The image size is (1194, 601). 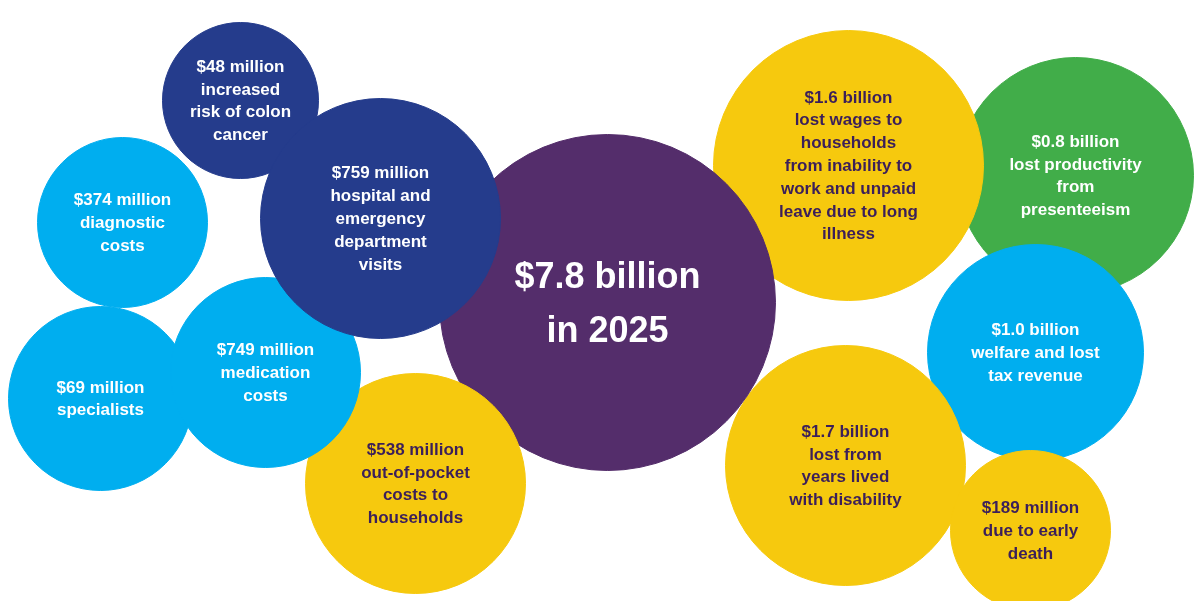 What do you see at coordinates (265, 384) in the screenshot?
I see `category-label: medication costs` at bounding box center [265, 384].